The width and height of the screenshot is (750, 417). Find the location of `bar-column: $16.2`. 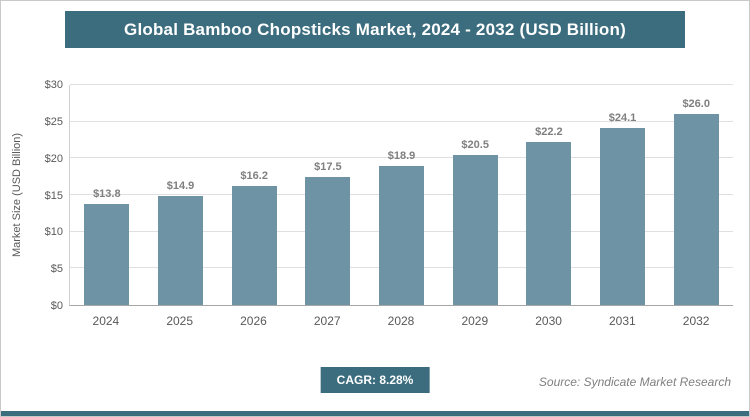

bar-column: $16.2 is located at coordinates (254, 195).